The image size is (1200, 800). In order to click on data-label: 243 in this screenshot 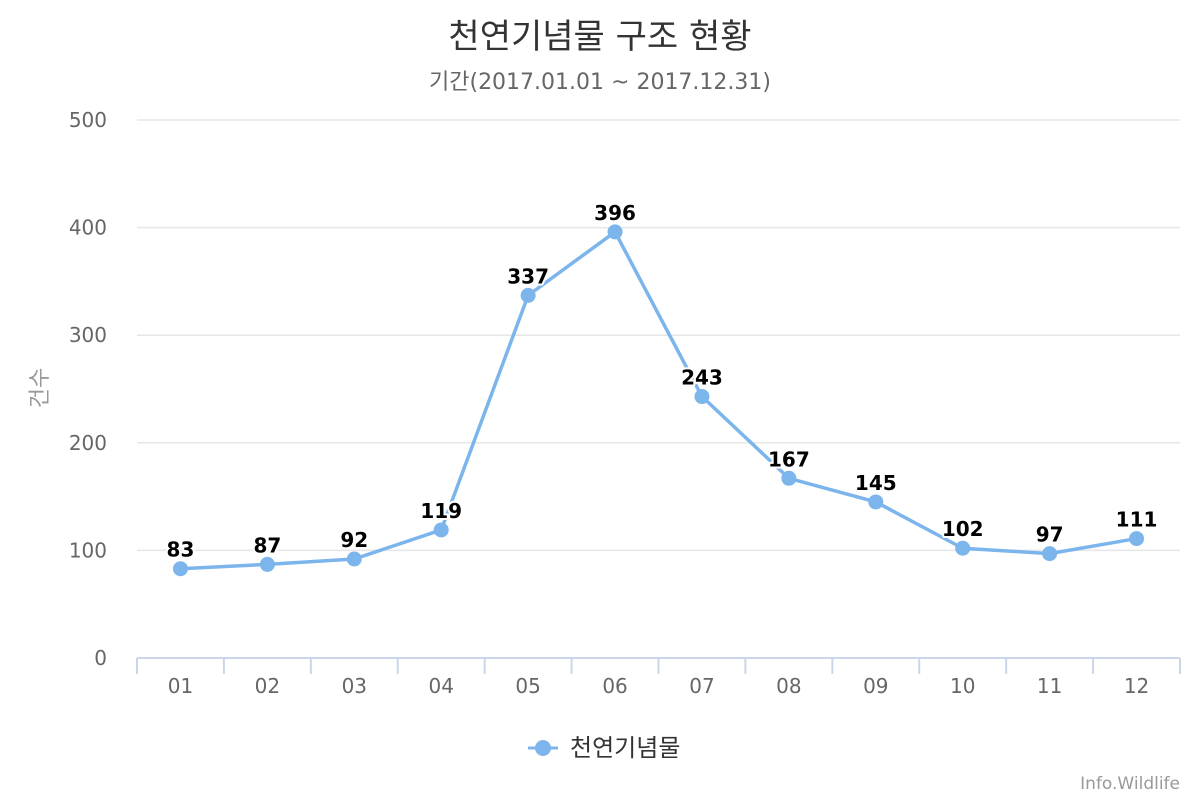, I will do `click(702, 378)`.